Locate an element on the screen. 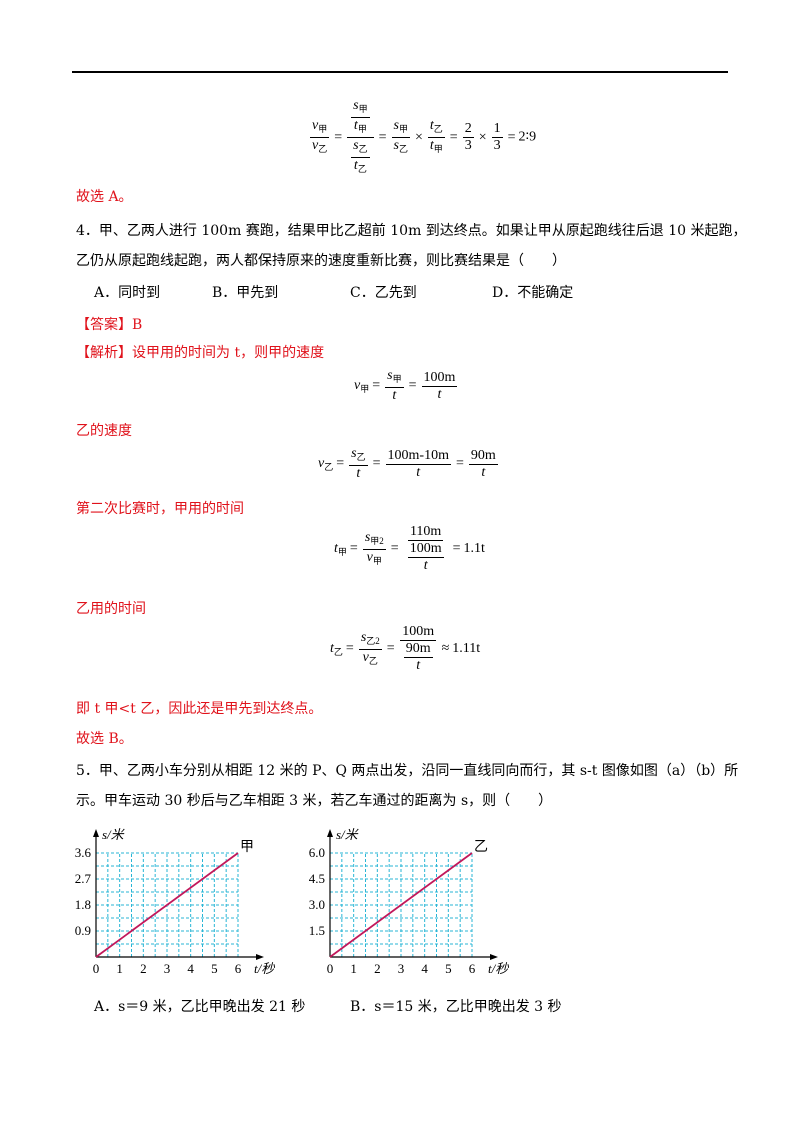 The image size is (800, 1132). q4-analysis: 【解析】设甲用的时间为 t，则甲的速度 is located at coordinates (200, 352).